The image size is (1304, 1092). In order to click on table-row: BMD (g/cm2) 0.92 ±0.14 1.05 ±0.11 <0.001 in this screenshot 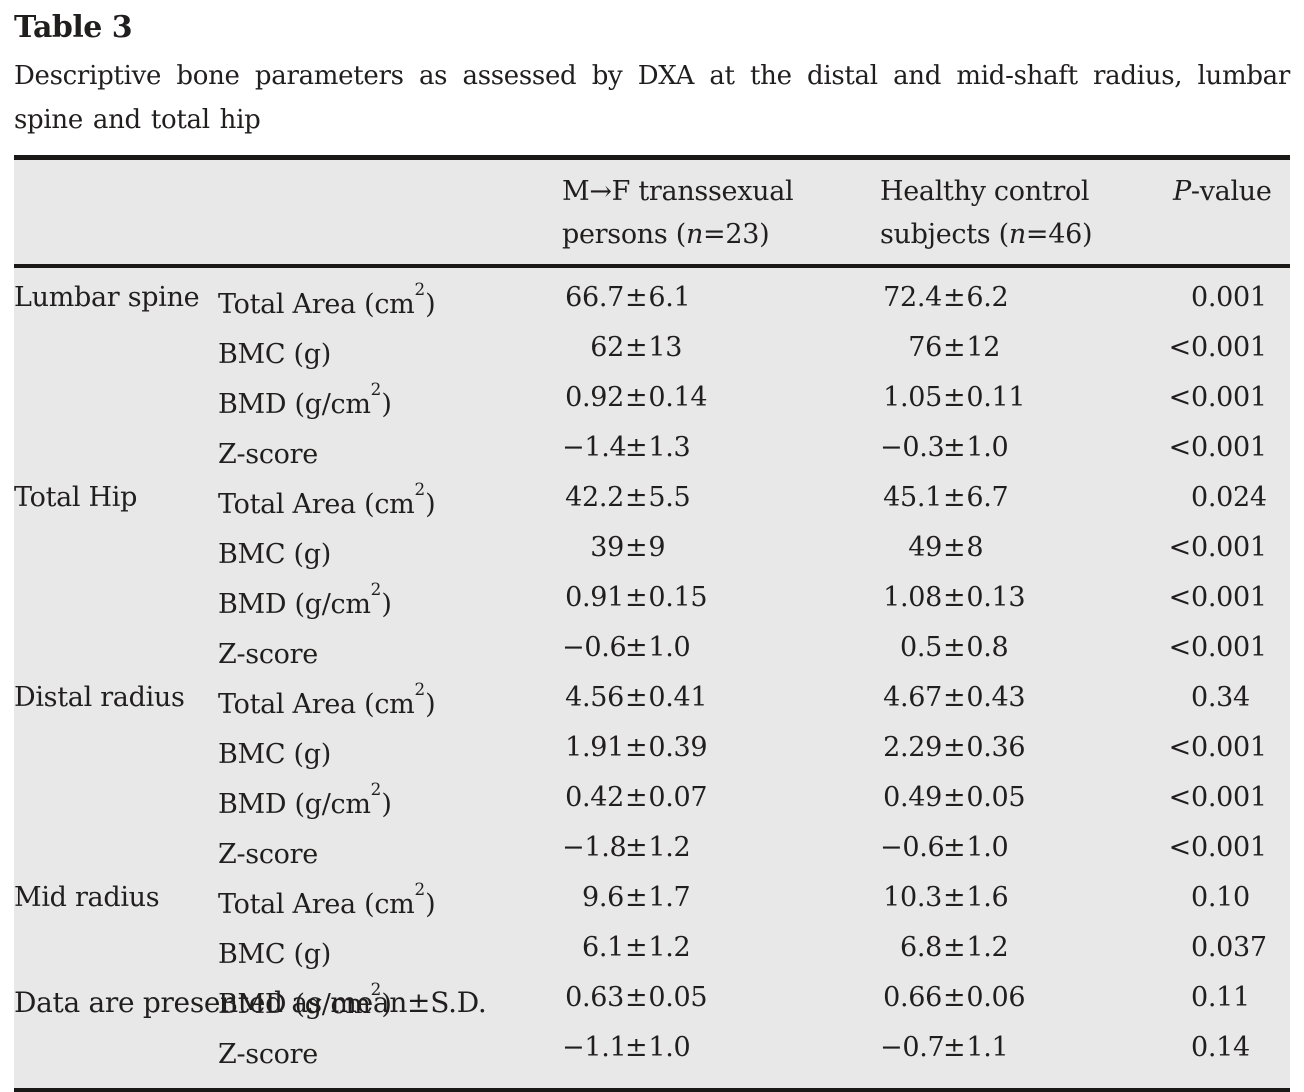, I will do `click(652, 401)`.